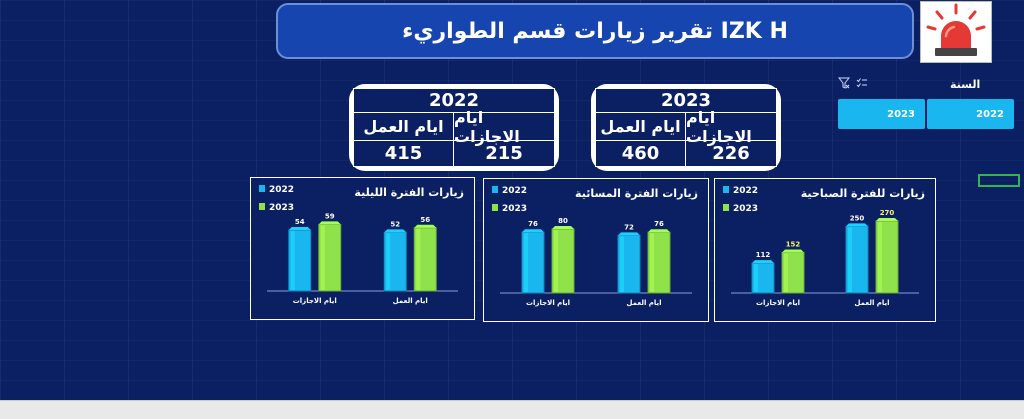 The height and width of the screenshot is (419, 1024). Describe the element at coordinates (965, 84) in the screenshot. I see `year-slicer-label: السنة` at that location.